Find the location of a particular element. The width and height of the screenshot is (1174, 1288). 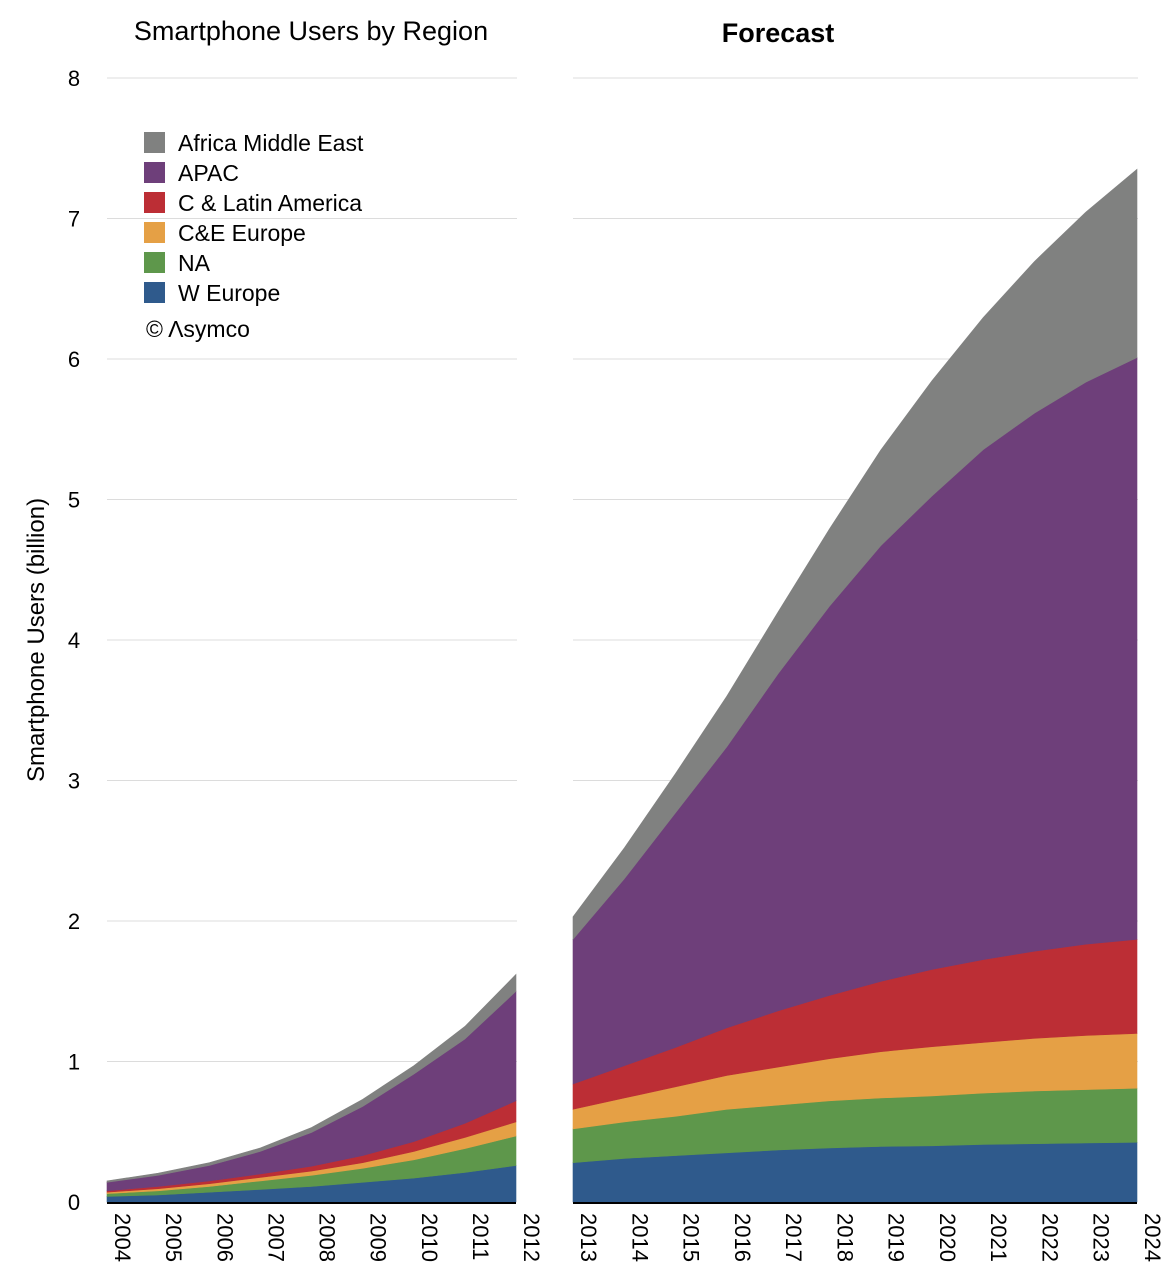

x-tick-label: 2010 is located at coordinates (429, 1237).